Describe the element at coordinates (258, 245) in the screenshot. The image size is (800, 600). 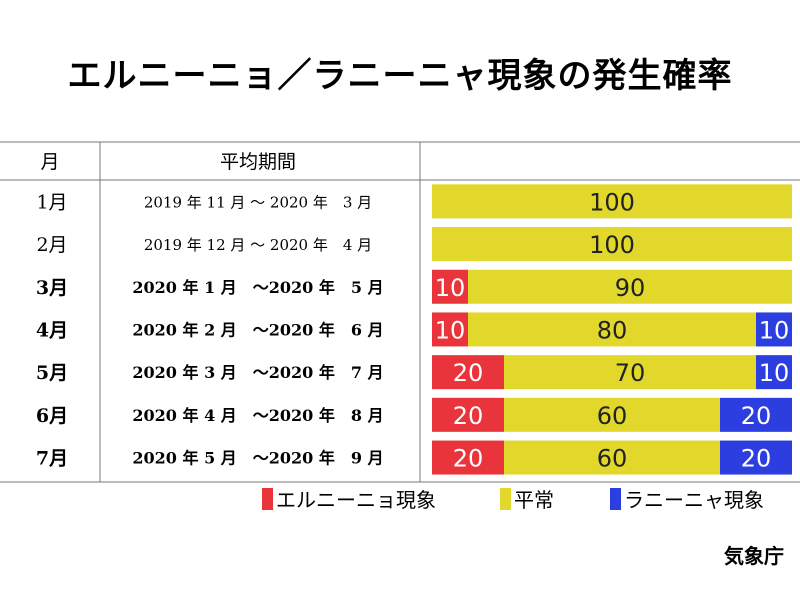
I see `row-period-label: 2019 年 12 月 〜 2020 年 4 月` at that location.